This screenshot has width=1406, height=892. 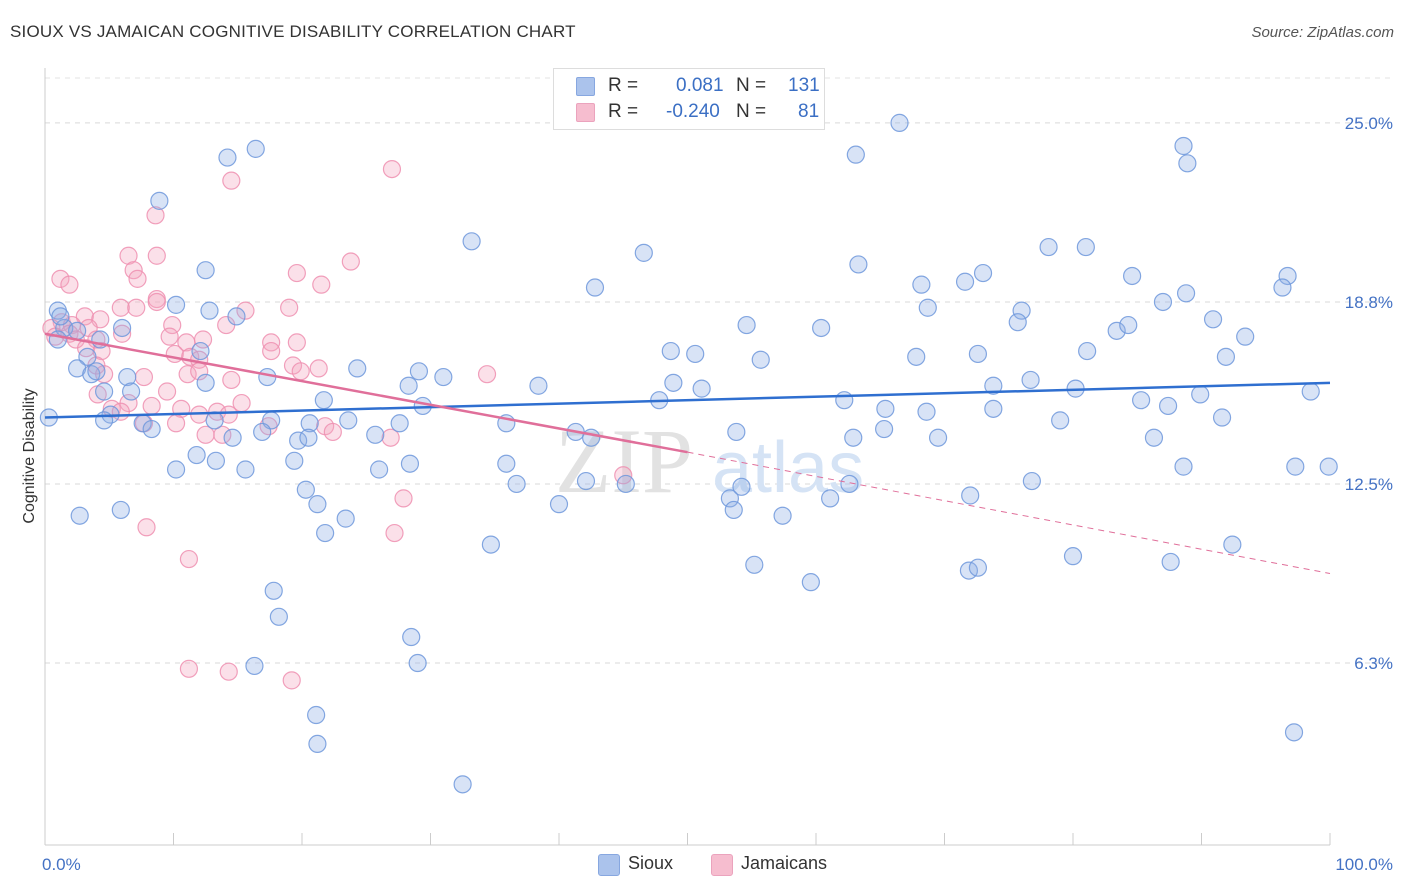 What do you see at coordinates (623, 111) in the screenshot?
I see `r-label: R =` at bounding box center [623, 111].